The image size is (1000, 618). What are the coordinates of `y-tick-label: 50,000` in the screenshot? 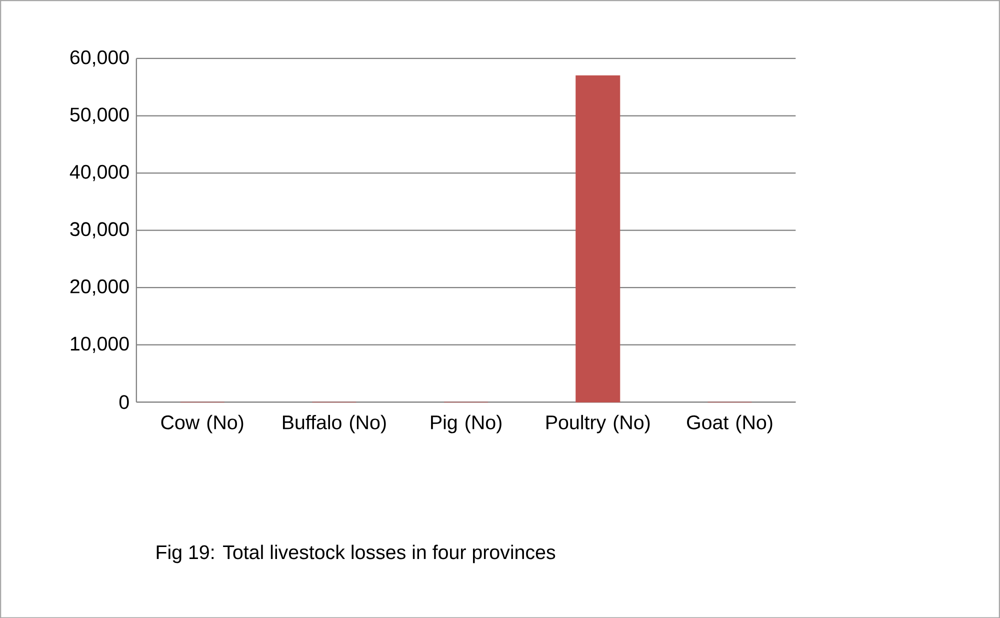 It's located at (99, 115).